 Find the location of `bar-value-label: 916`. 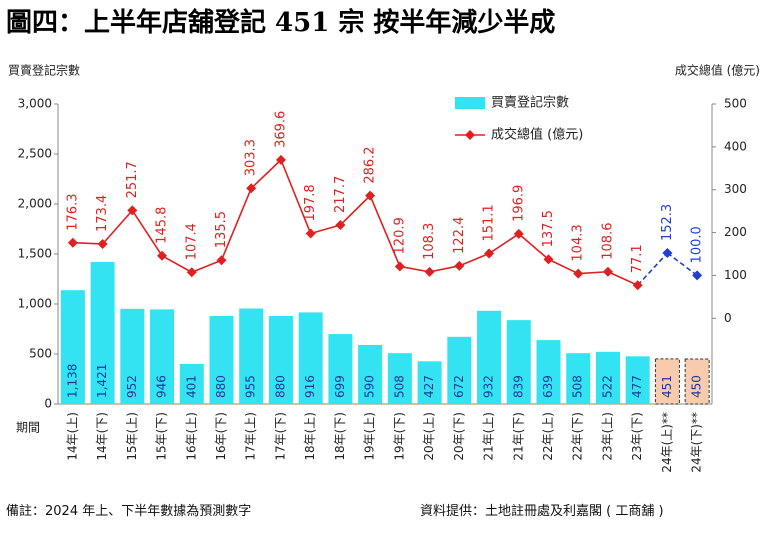

bar-value-label: 916 is located at coordinates (310, 386).